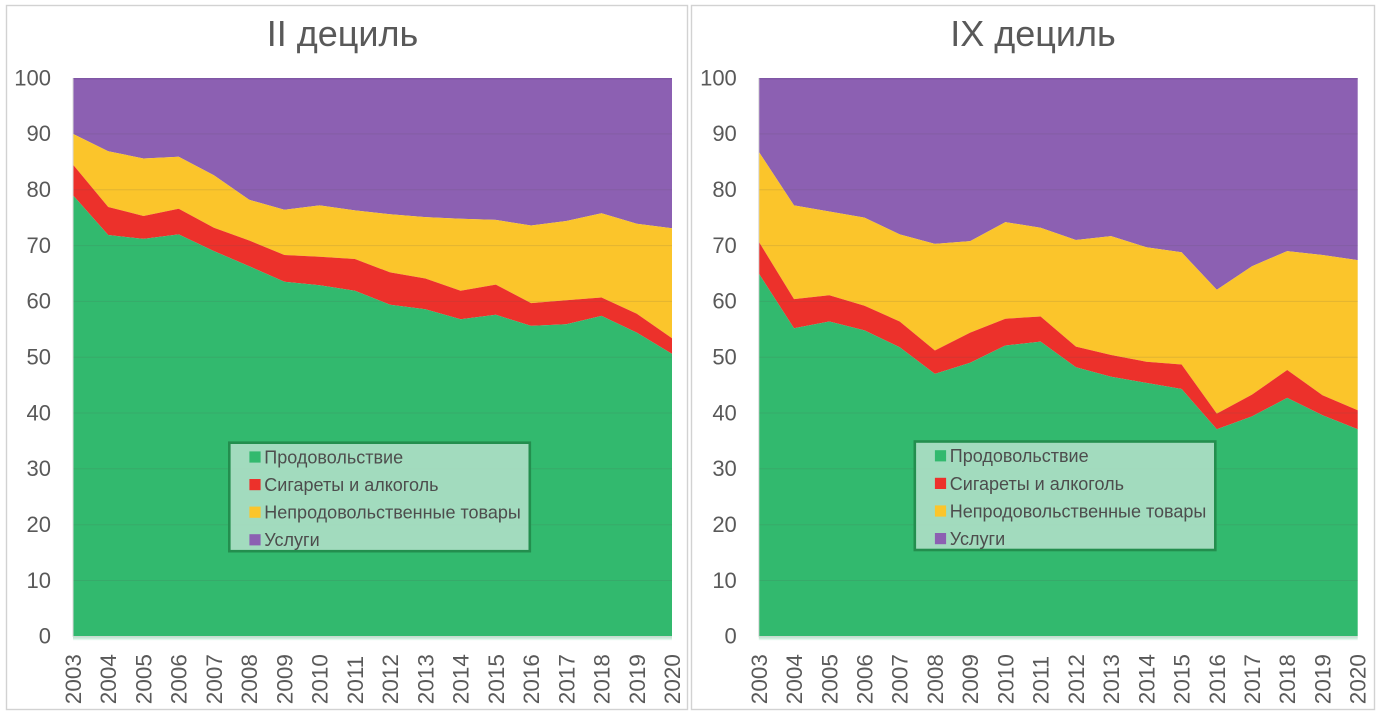  I want to click on svg-text: IX дециль, so click(1033, 33).